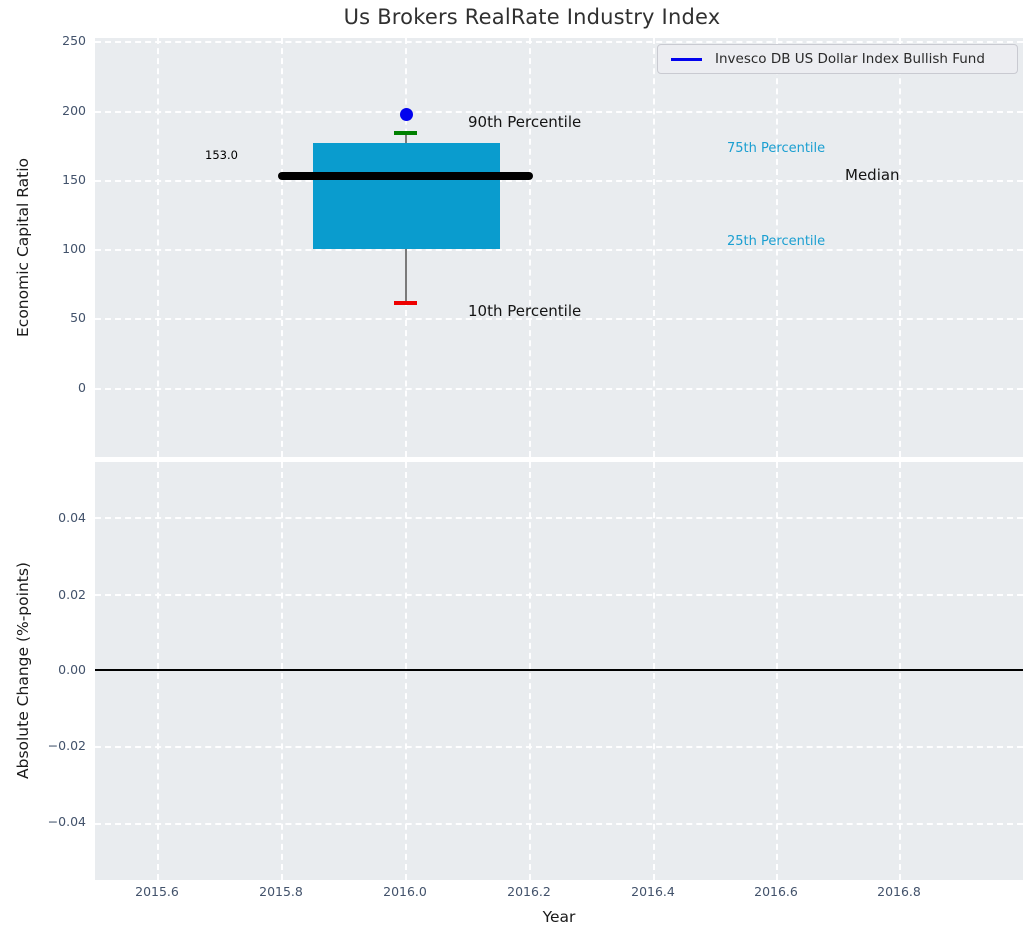  I want to click on y-tick-label: −0.04, so click(66, 821).